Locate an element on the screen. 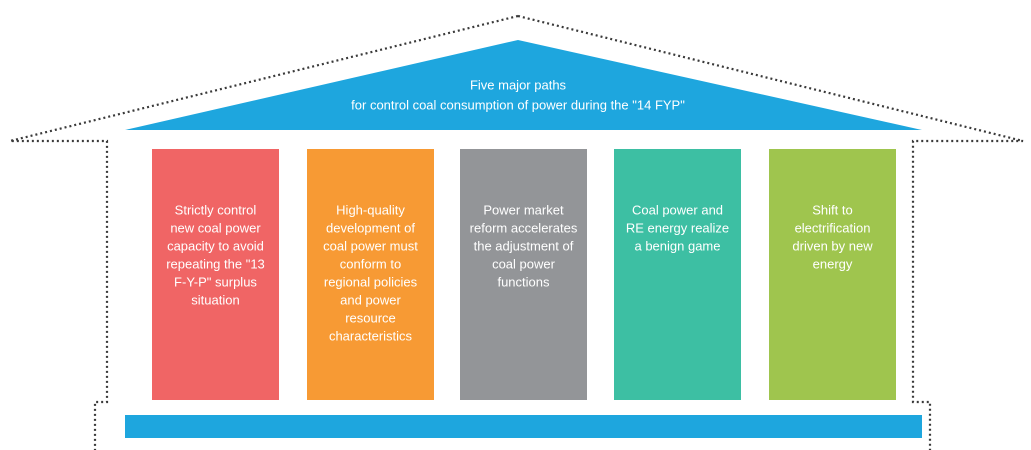  base is located at coordinates (523, 426).